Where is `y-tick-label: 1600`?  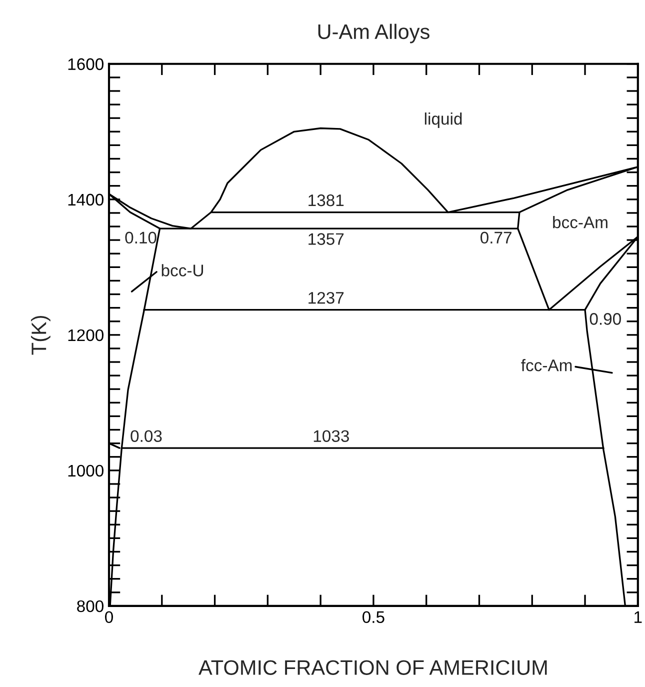 y-tick-label: 1600 is located at coordinates (86, 64).